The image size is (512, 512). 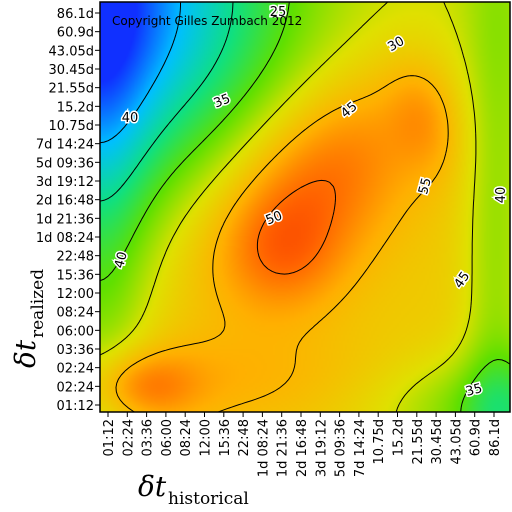 What do you see at coordinates (379, 441) in the screenshot?
I see `x-tick-label: 10.75d` at bounding box center [379, 441].